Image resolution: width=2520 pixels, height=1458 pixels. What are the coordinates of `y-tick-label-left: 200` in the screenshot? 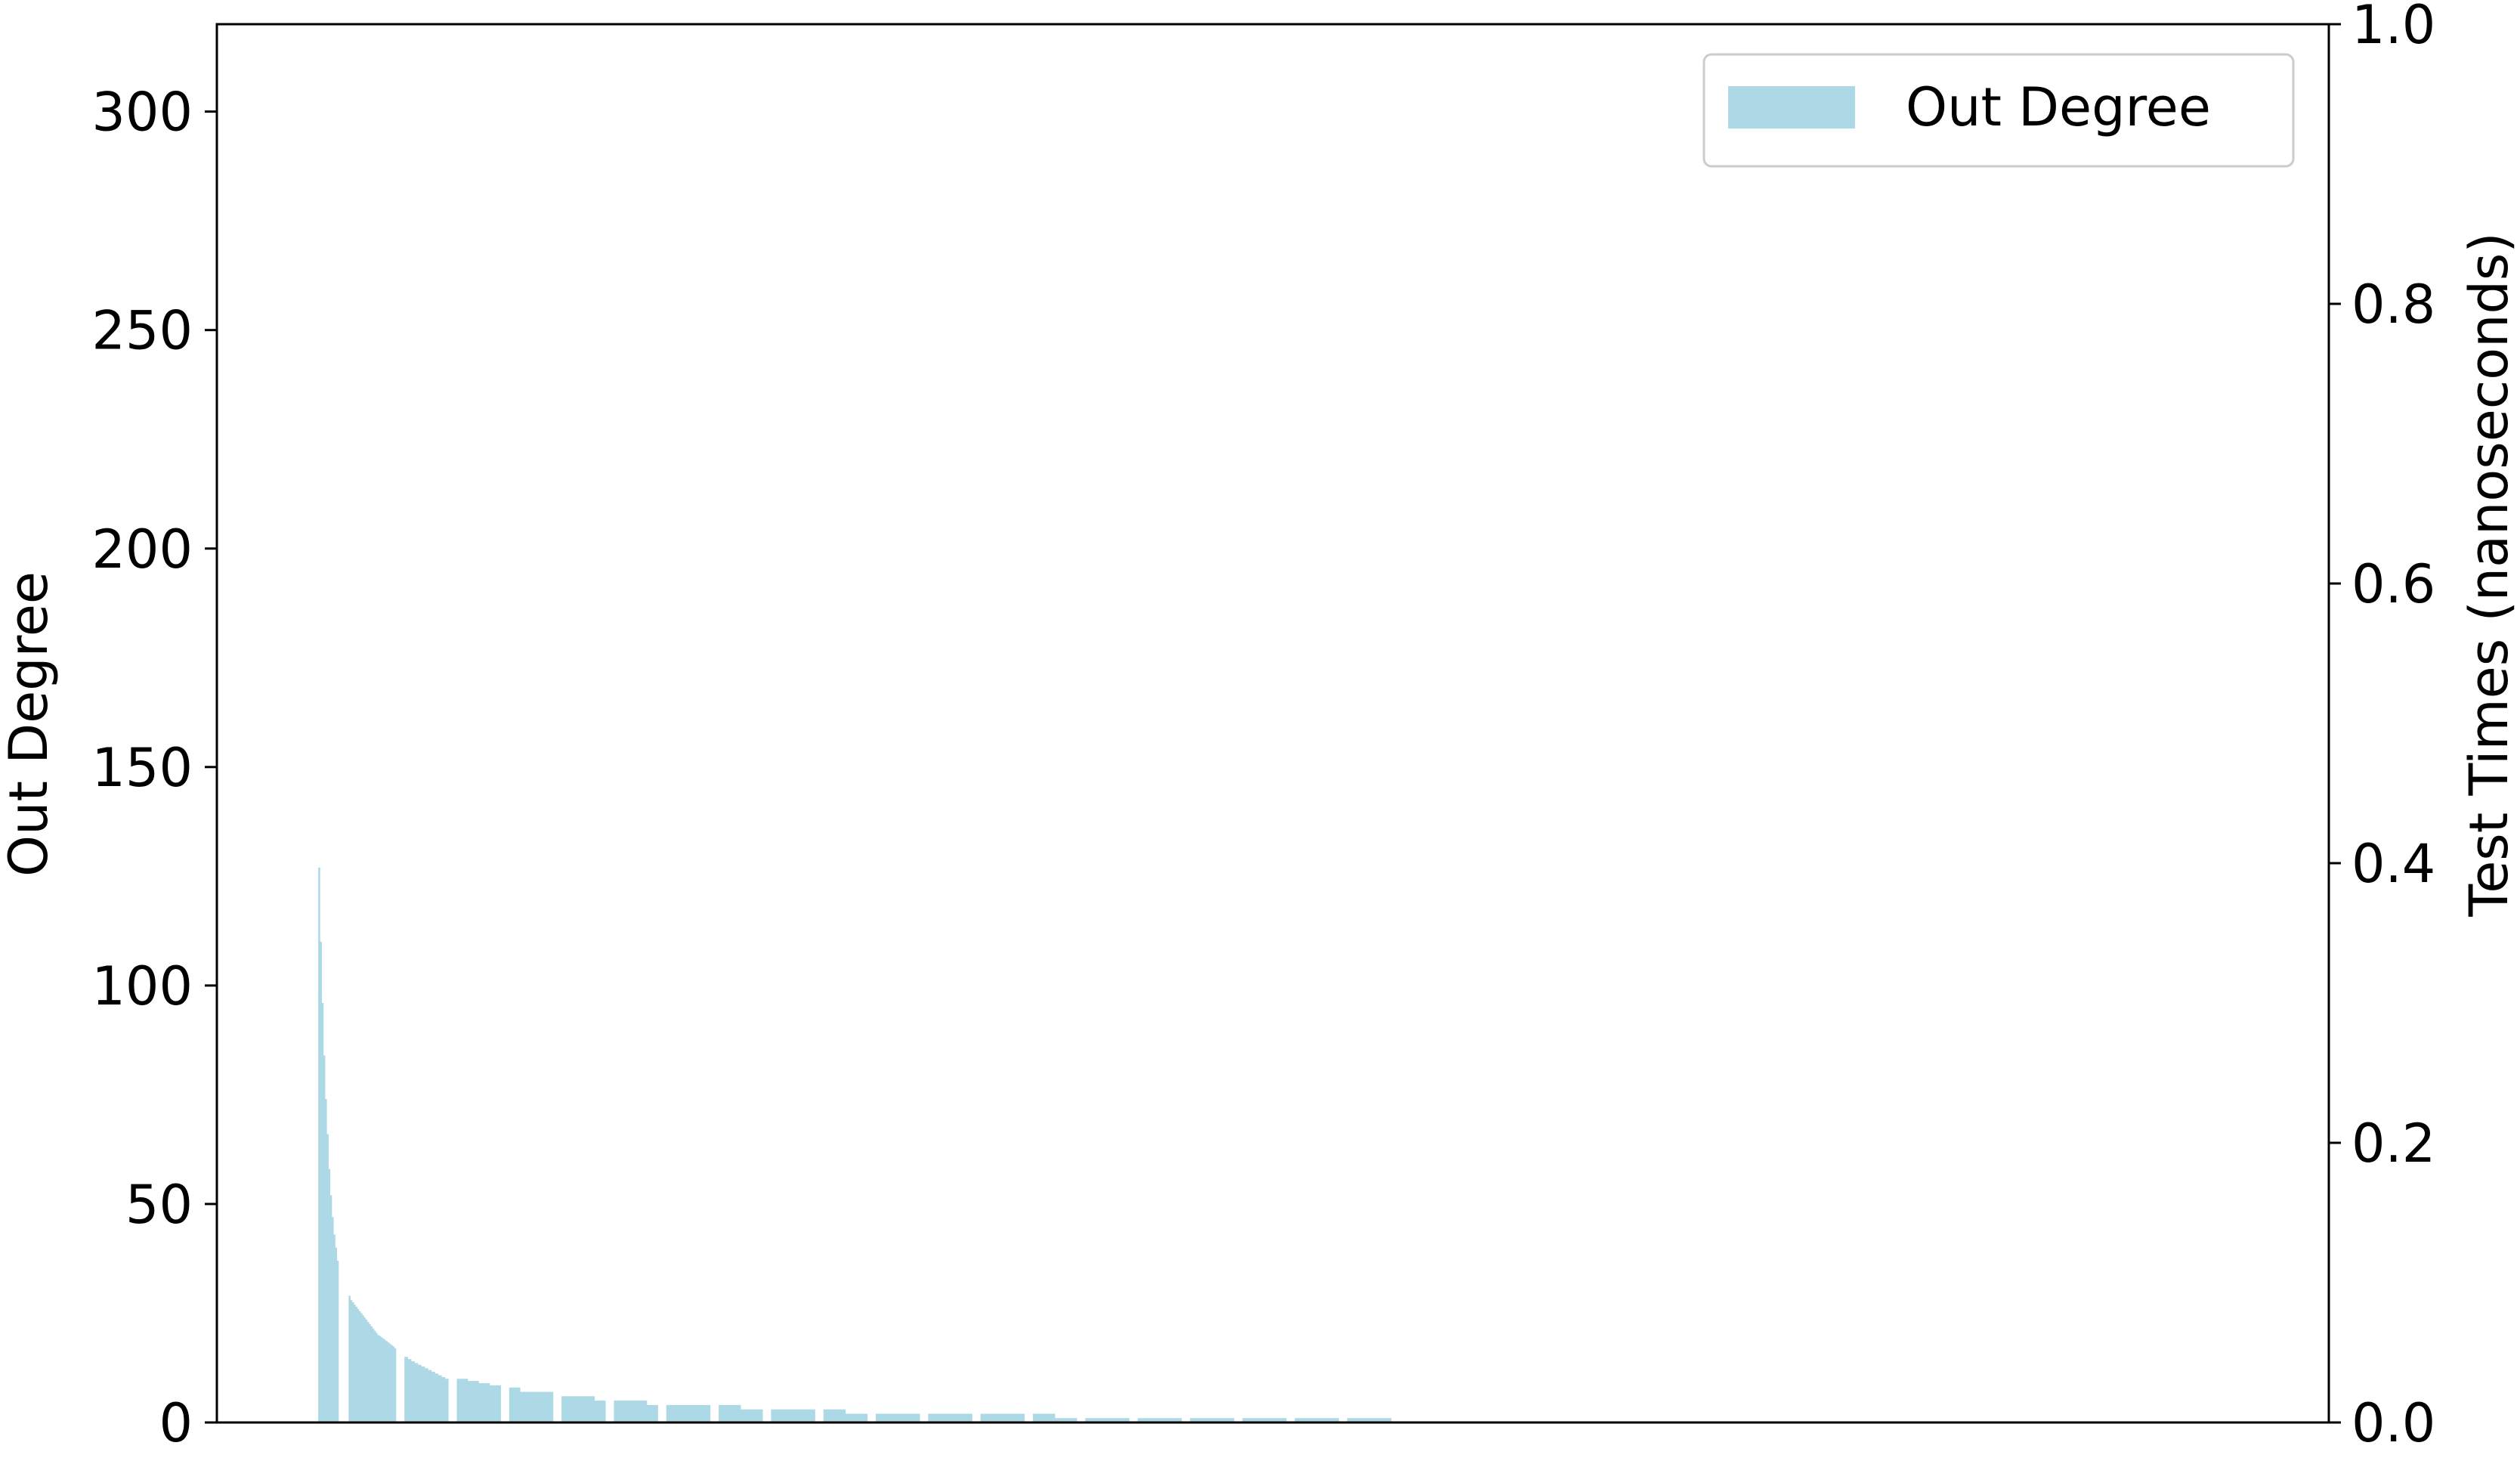 It's located at (142, 549).